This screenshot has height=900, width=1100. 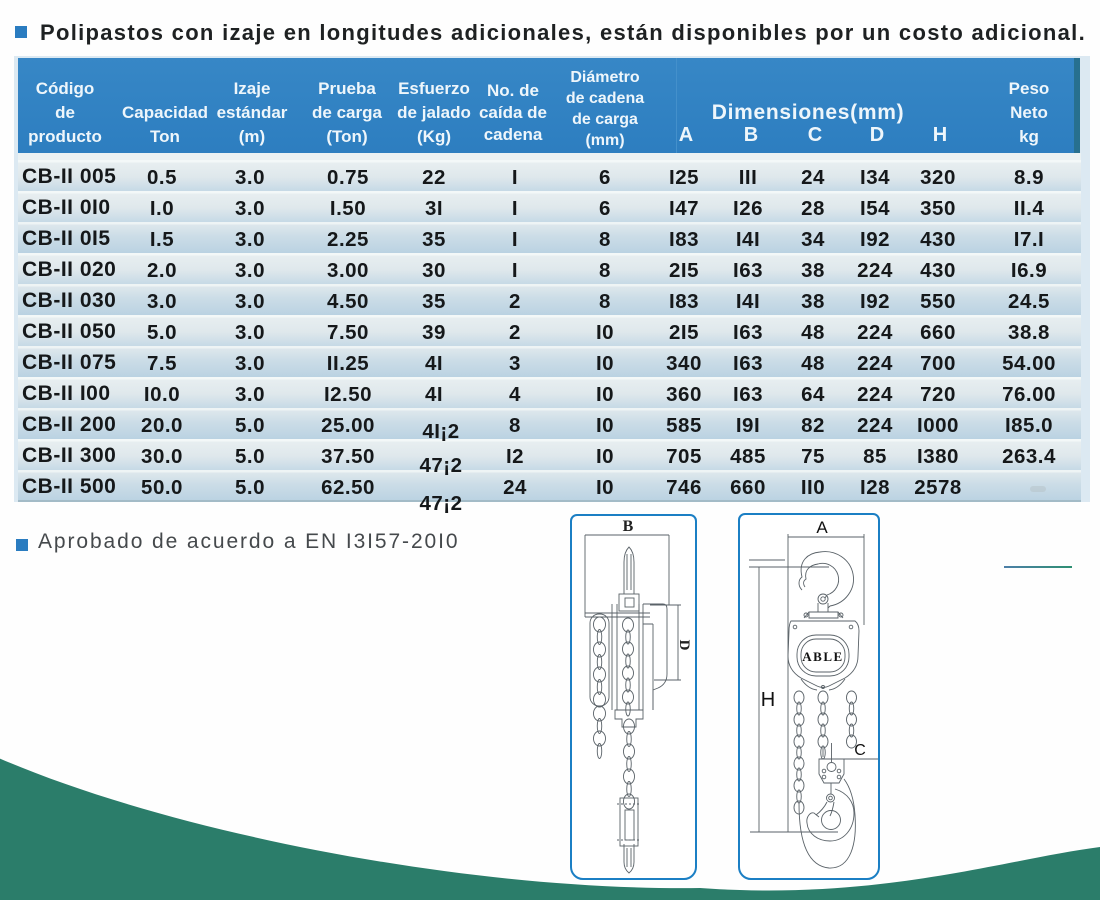 What do you see at coordinates (628, 526) in the screenshot?
I see `svg-text: B` at bounding box center [628, 526].